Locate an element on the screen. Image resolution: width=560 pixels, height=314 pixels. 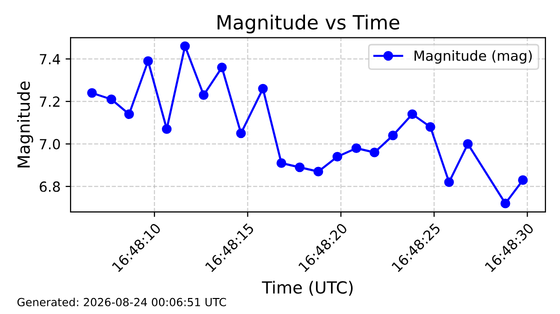
y-tick-label: 7.2 is located at coordinates (50, 101).